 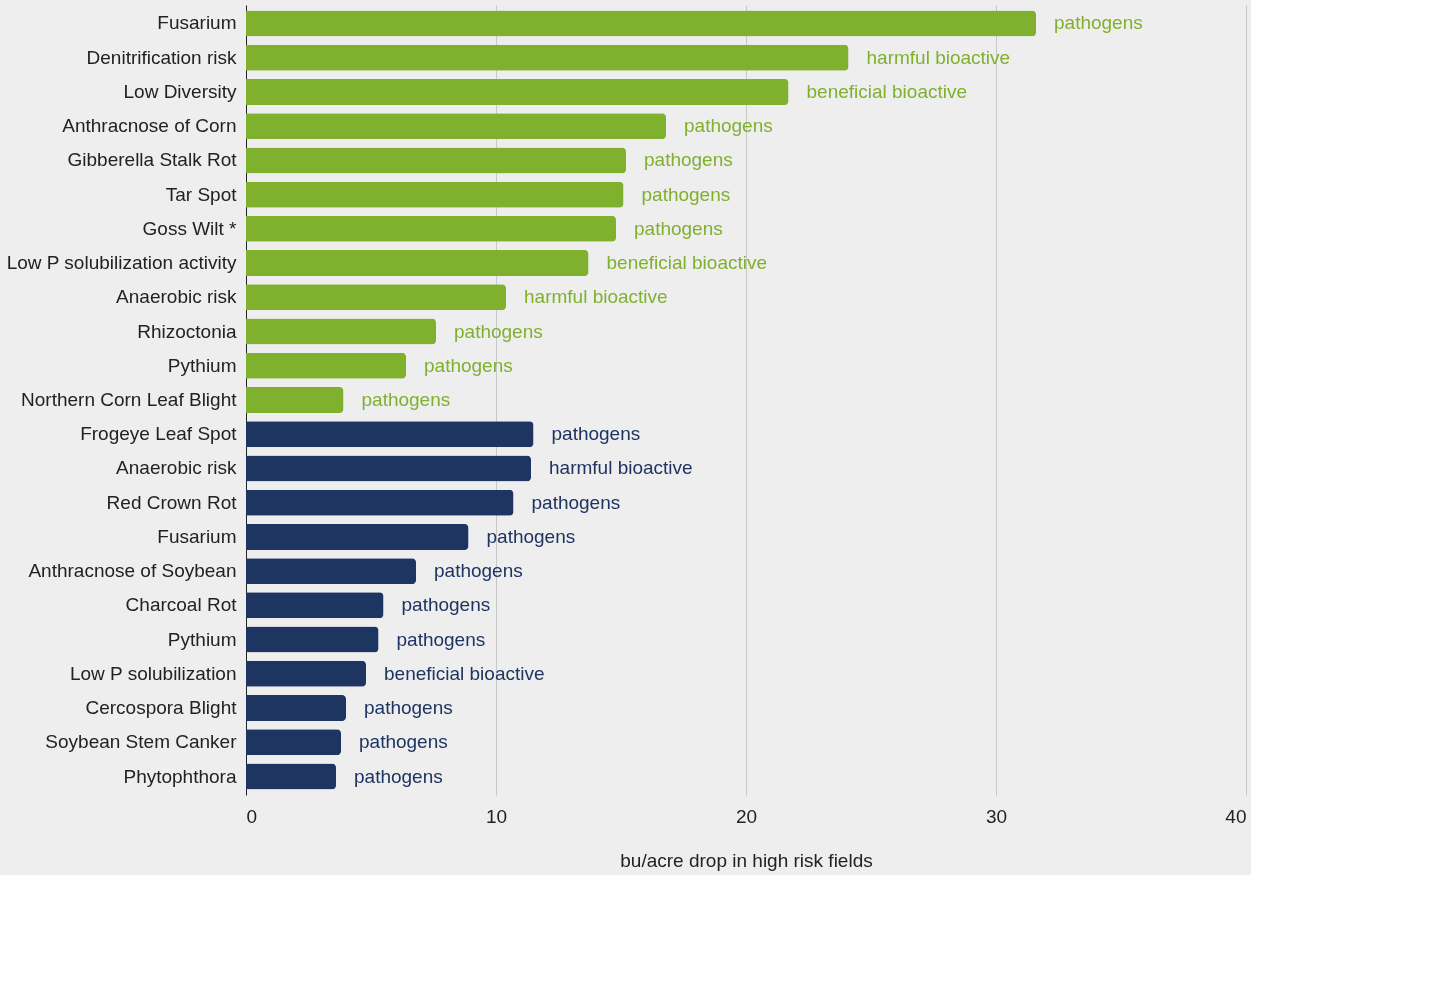 I want to click on x-tick-label: 40, so click(x=1236, y=816).